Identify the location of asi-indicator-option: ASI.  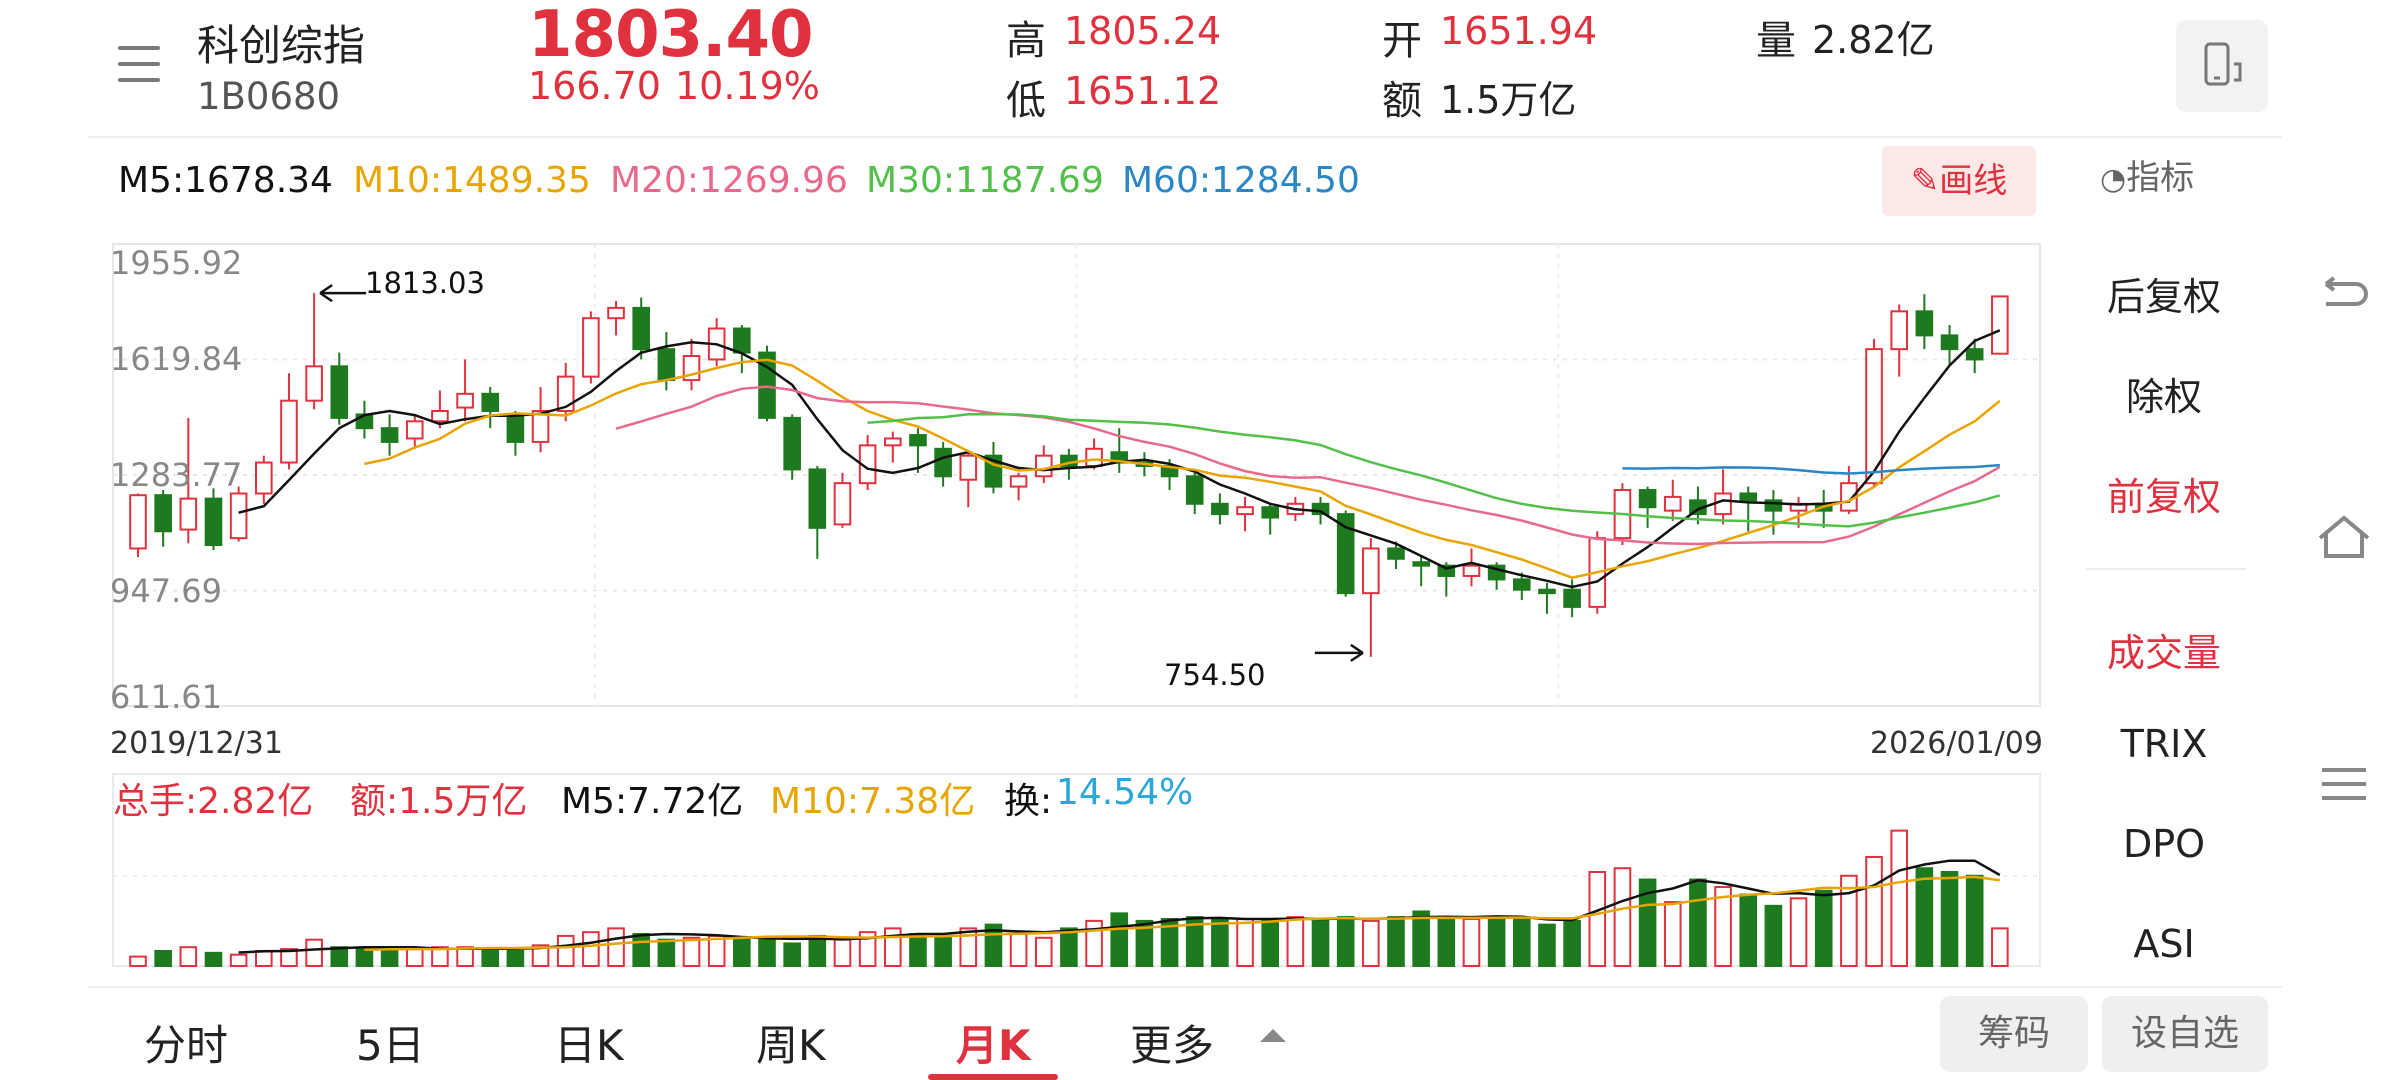
(2164, 944).